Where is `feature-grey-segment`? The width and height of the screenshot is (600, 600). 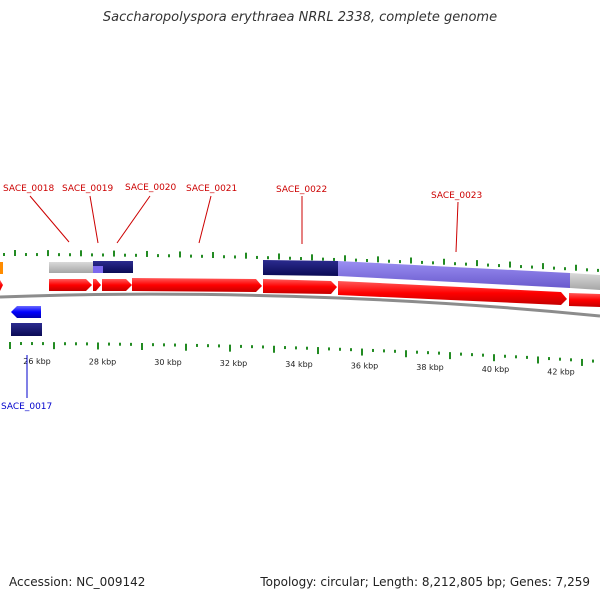
feature-grey-segment is located at coordinates (71, 267).